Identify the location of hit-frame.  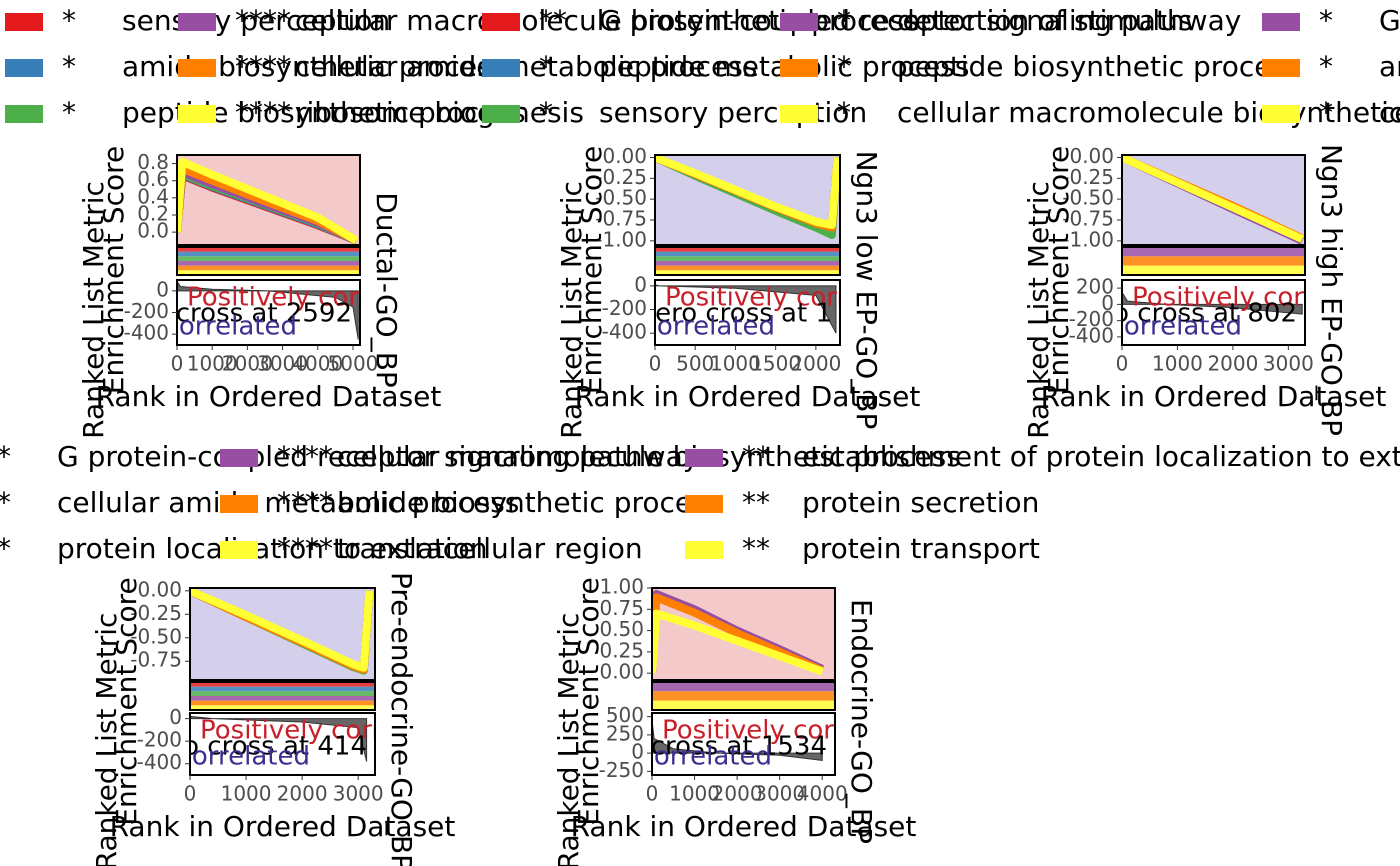
(743, 696).